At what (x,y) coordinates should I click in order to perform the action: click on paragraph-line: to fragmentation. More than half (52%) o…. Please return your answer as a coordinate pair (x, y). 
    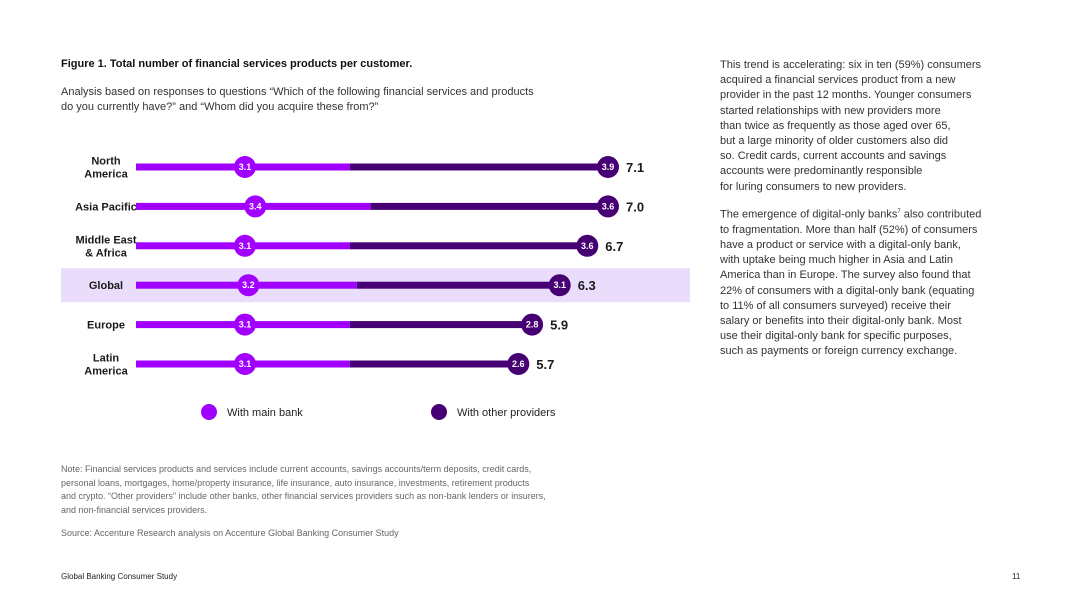
    Looking at the image, I should click on (849, 229).